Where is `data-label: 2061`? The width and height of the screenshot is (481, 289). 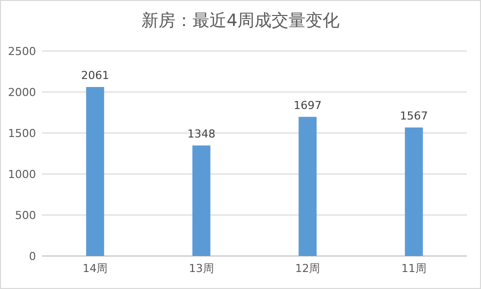
data-label: 2061 is located at coordinates (95, 75).